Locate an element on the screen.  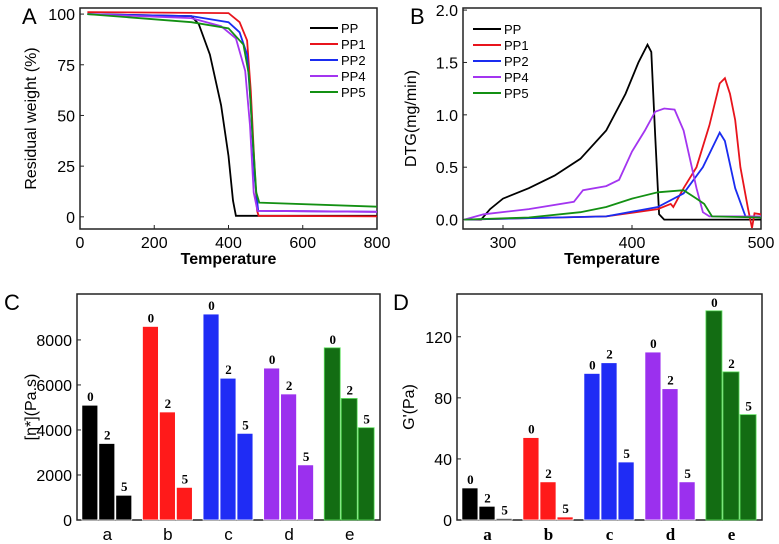
y-tick-label: 0.5 is located at coordinates (447, 168).